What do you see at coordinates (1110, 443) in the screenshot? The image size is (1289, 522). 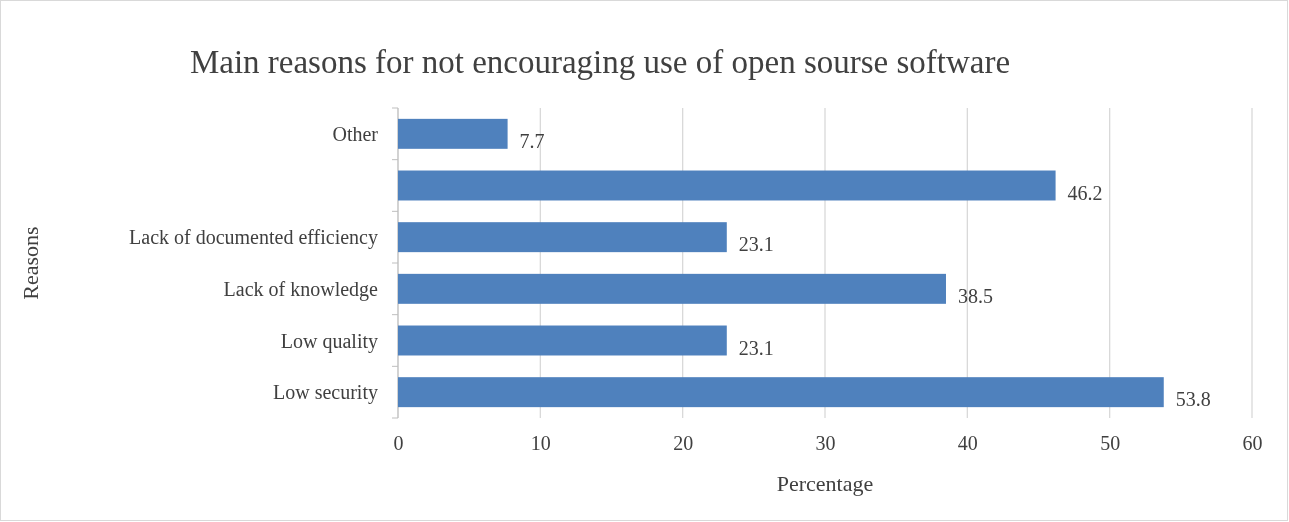 I see `x-tick-label: 50` at bounding box center [1110, 443].